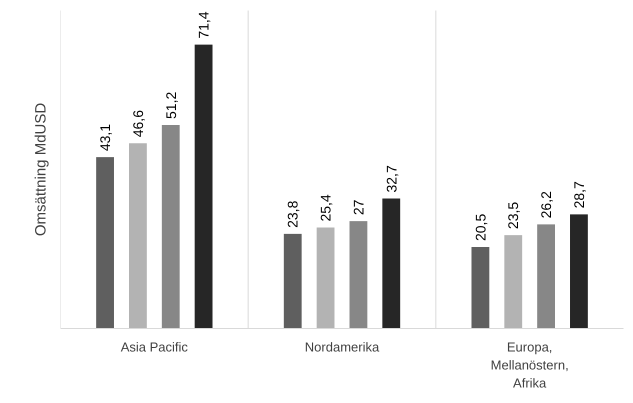 Image resolution: width=633 pixels, height=403 pixels. I want to click on data-label: 27, so click(358, 207).